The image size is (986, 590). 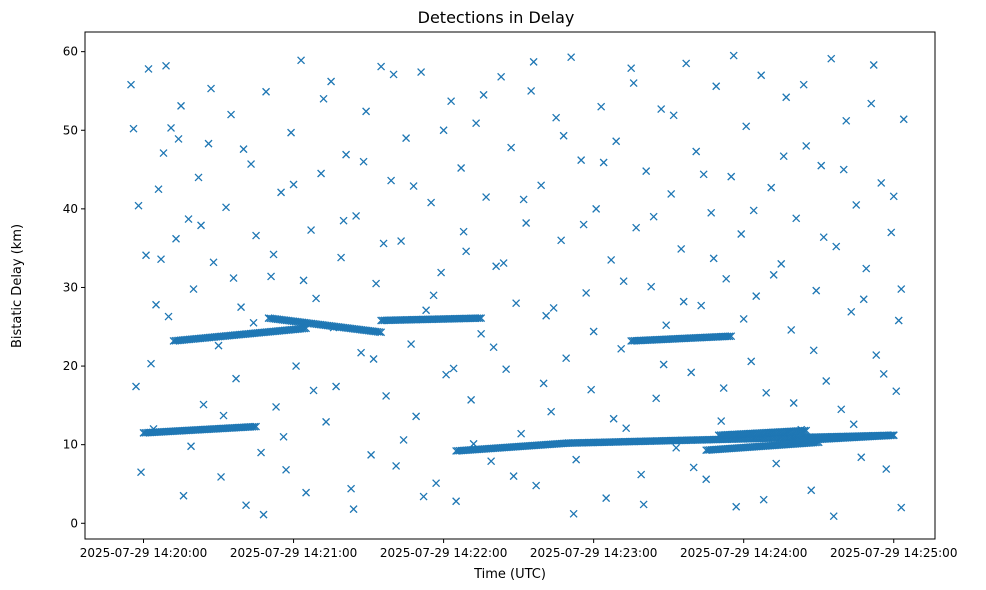 What do you see at coordinates (70, 130) in the screenshot?
I see `y-tick-label: 50` at bounding box center [70, 130].